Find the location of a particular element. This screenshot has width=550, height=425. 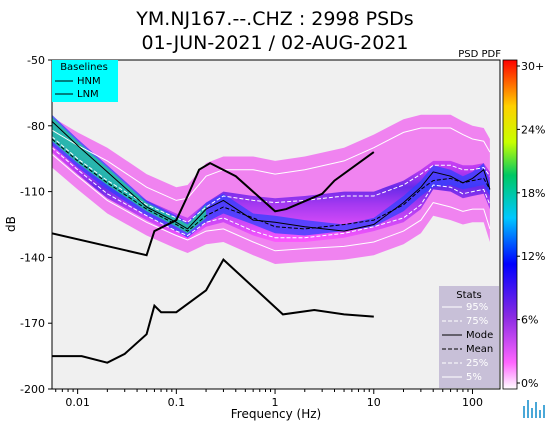

waveform-logo-icon is located at coordinates (534, 409).